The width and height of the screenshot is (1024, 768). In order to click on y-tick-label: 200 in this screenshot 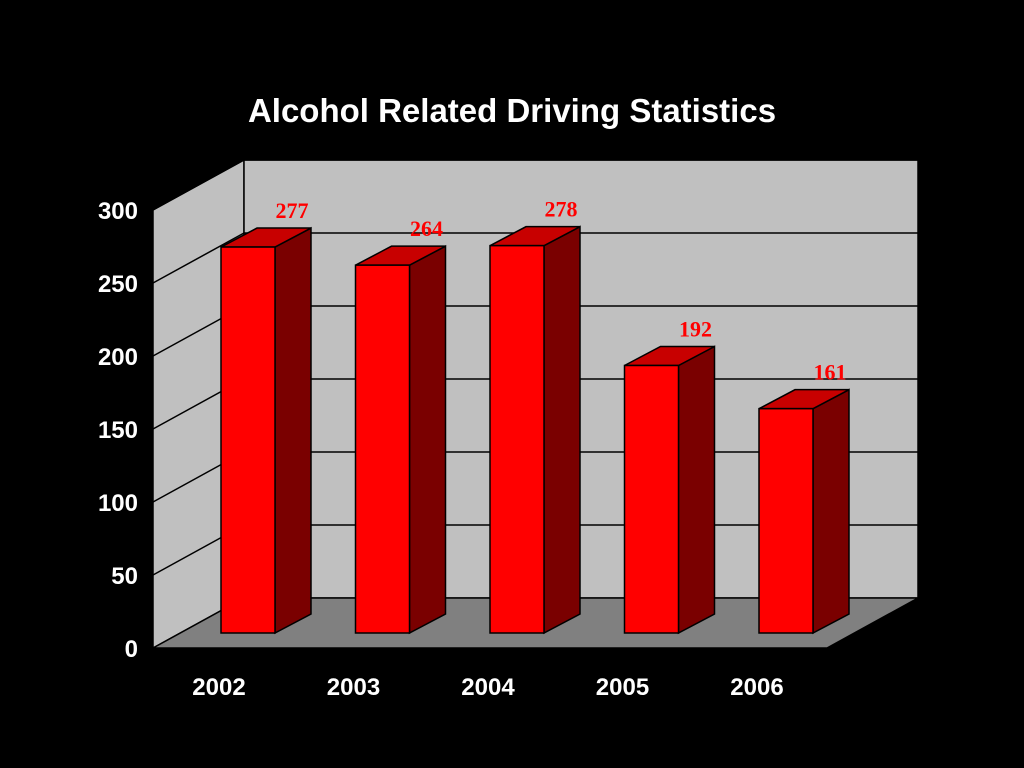, I will do `click(118, 357)`.